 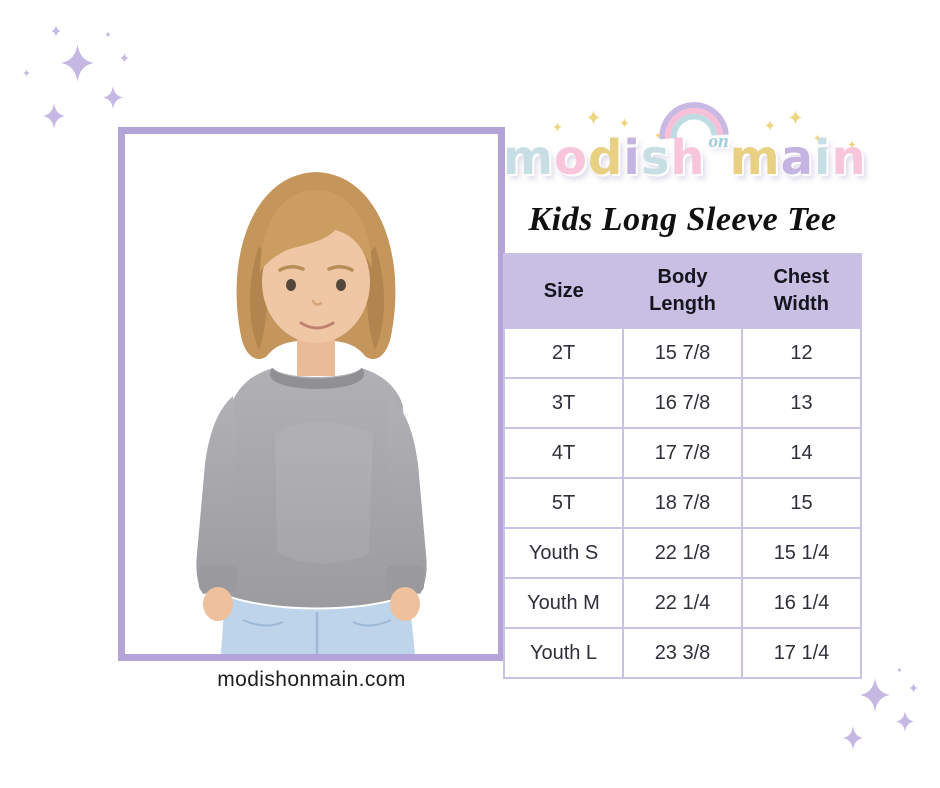 I want to click on table-cell: 15 7/8, so click(x=682, y=353).